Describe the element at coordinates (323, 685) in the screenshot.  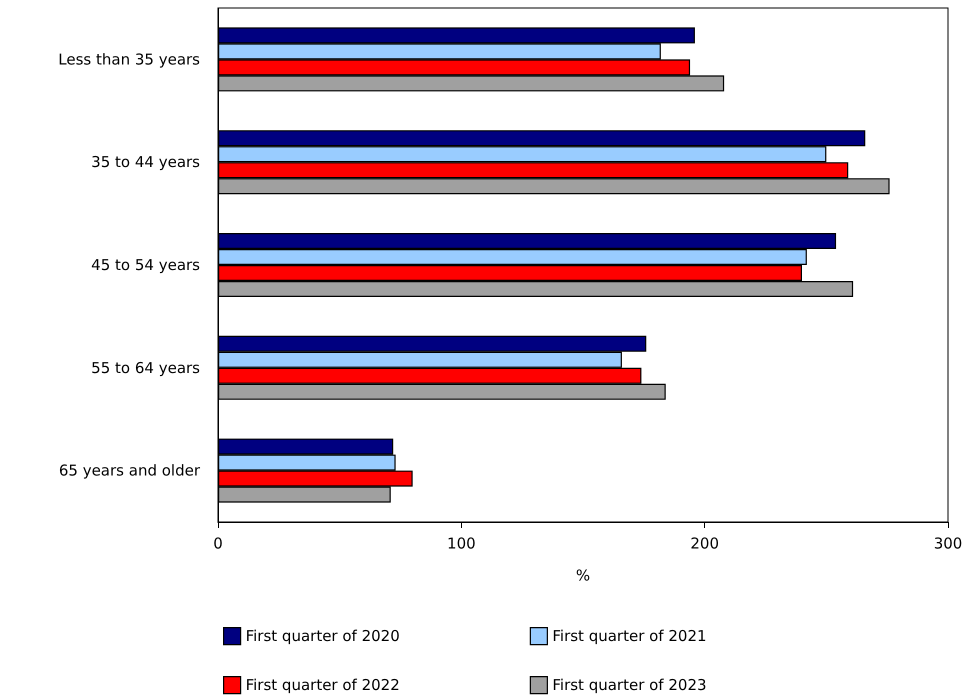
I see `legend-label: First quarter of 2022` at that location.